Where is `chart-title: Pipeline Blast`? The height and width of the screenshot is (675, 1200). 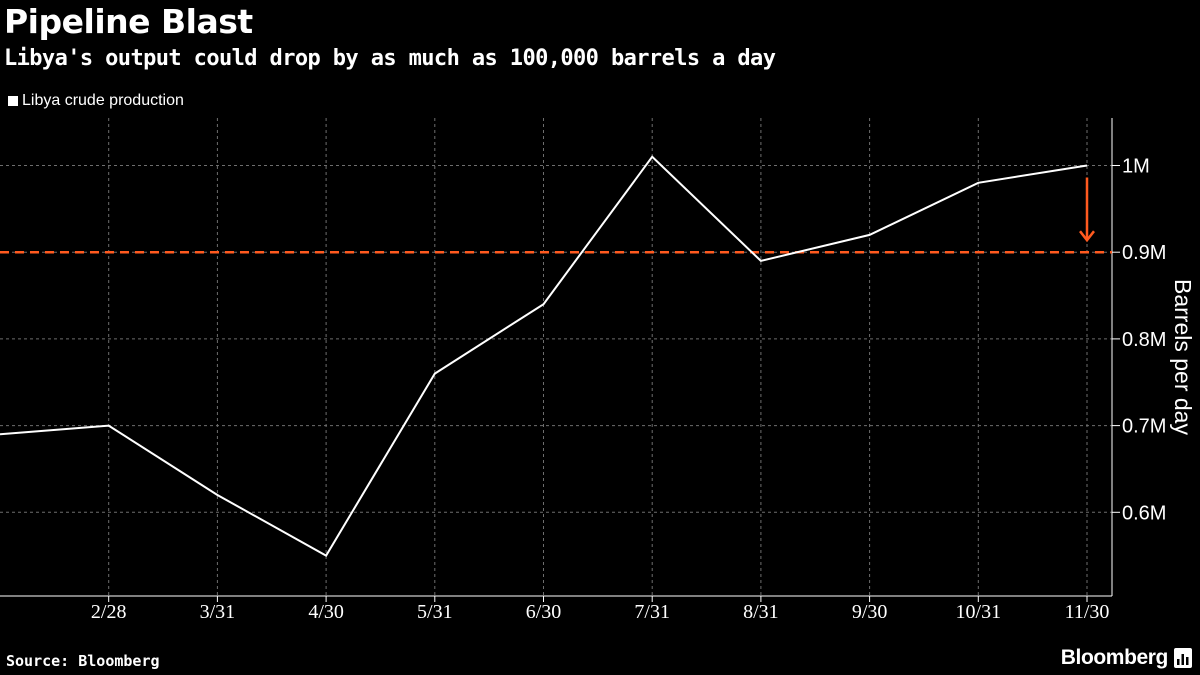 chart-title: Pipeline Blast is located at coordinates (128, 21).